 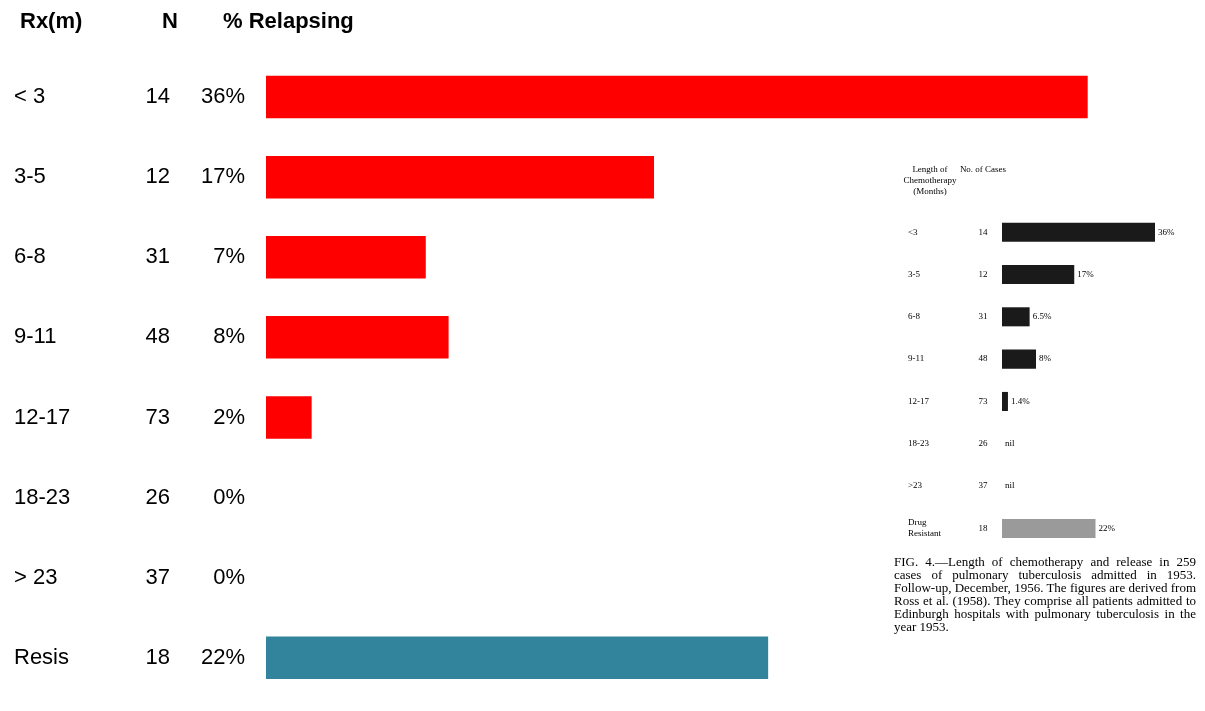 What do you see at coordinates (157, 176) in the screenshot?
I see `text: 12` at bounding box center [157, 176].